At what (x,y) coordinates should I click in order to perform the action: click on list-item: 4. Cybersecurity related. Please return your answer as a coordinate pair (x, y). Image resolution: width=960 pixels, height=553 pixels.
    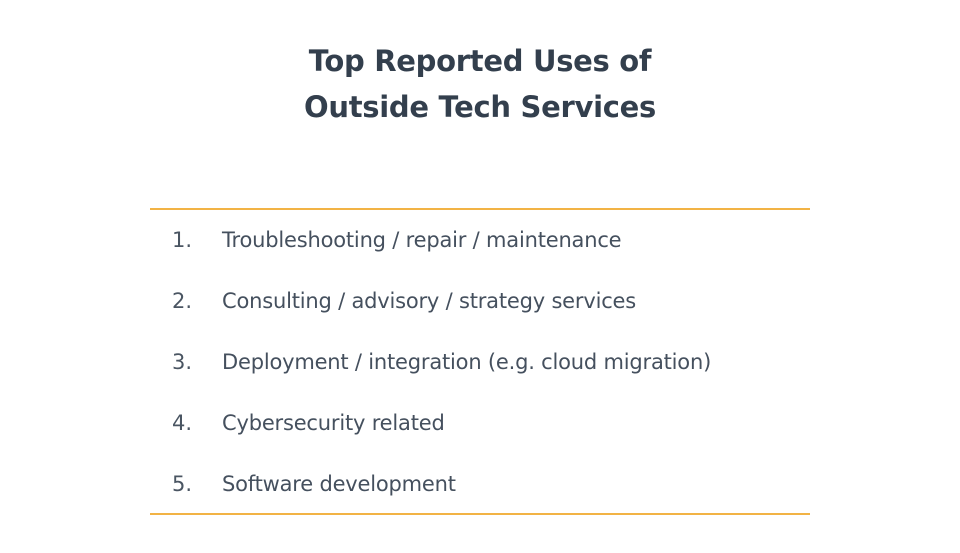
    Looking at the image, I should click on (480, 433).